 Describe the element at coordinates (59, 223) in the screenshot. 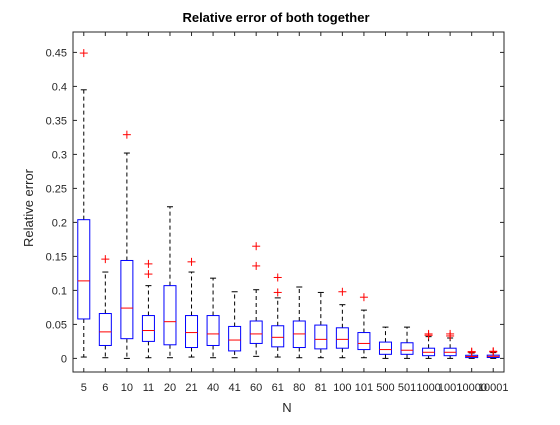

I see `y-tick-label: 0.2` at that location.